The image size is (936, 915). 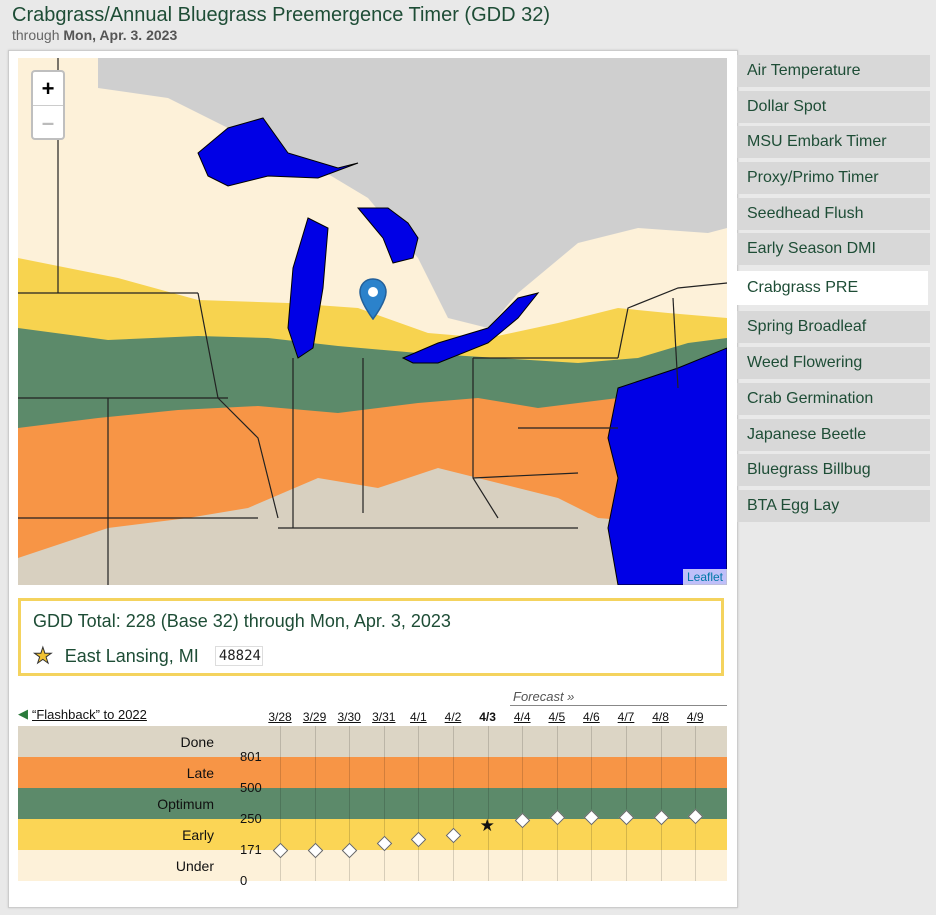 I want to click on band-label-done: Done, so click(x=197, y=742).